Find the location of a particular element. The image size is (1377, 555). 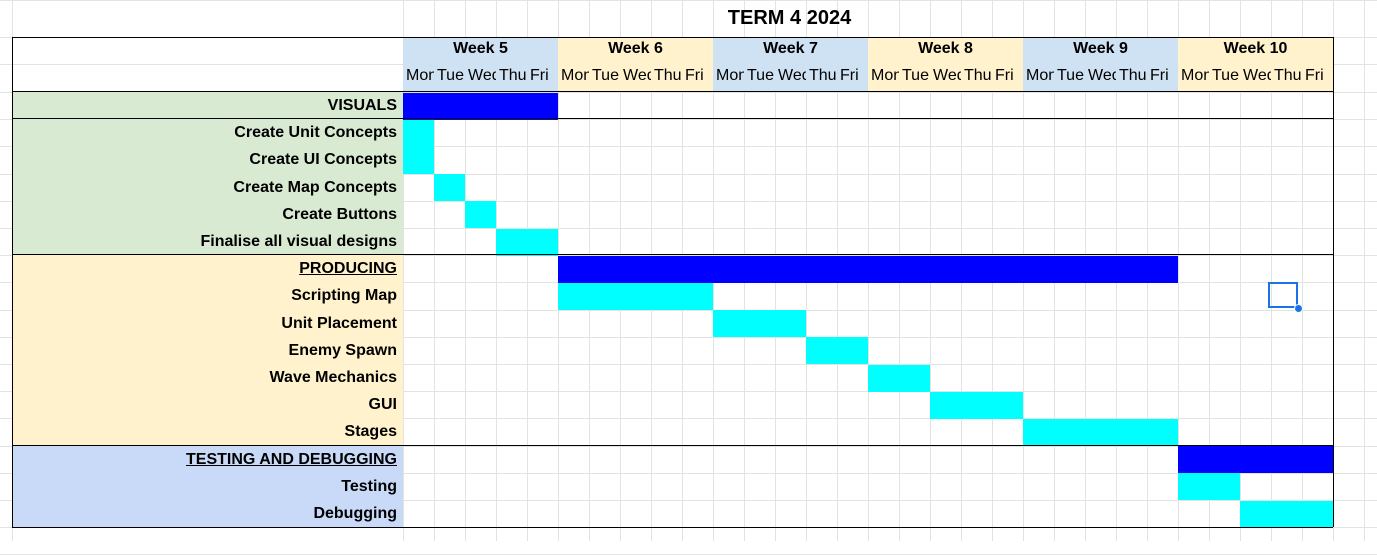

fill-handle is located at coordinates (1298, 308).